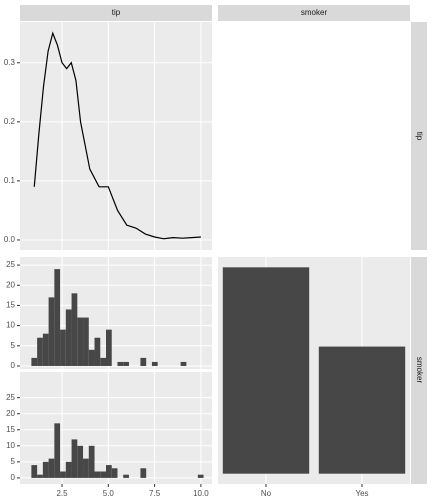 Image resolution: width=432 pixels, height=504 pixels. Describe the element at coordinates (10, 62) in the screenshot. I see `y-tick-label: 0.3` at that location.